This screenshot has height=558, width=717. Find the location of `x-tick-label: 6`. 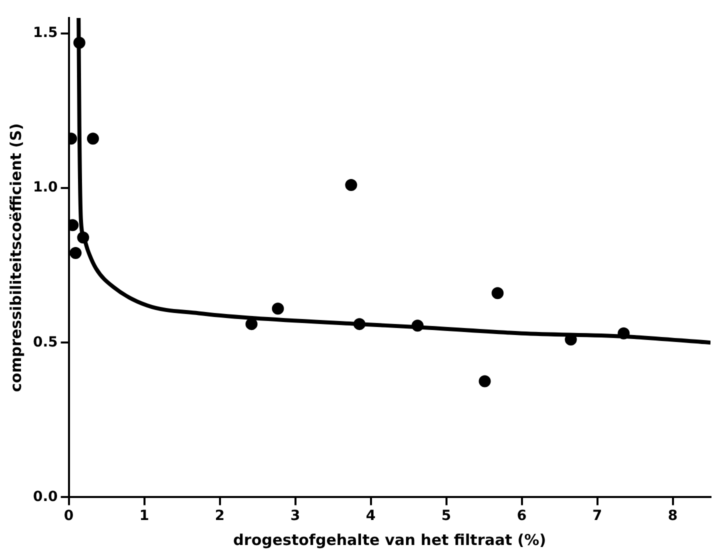

x-tick-label: 6 is located at coordinates (521, 516).